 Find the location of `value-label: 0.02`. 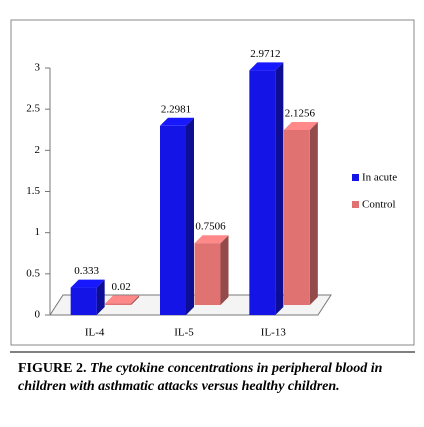

value-label: 0.02 is located at coordinates (121, 287).